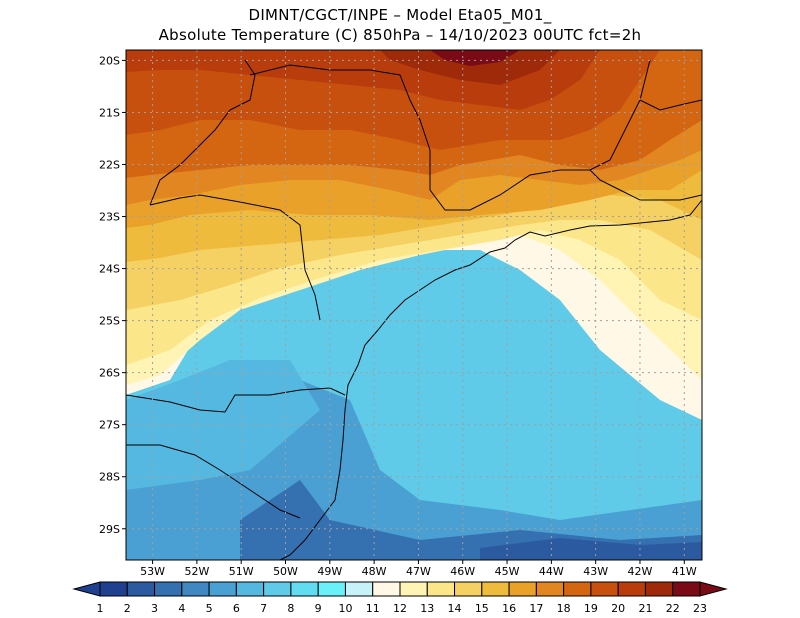 The width and height of the screenshot is (800, 618). Describe the element at coordinates (400, 598) in the screenshot. I see `colorbar: 1 2 3 4 5 6 7 8 9 10 11 12 13 14 15 16 17 18 19 20 21 22 23` at that location.